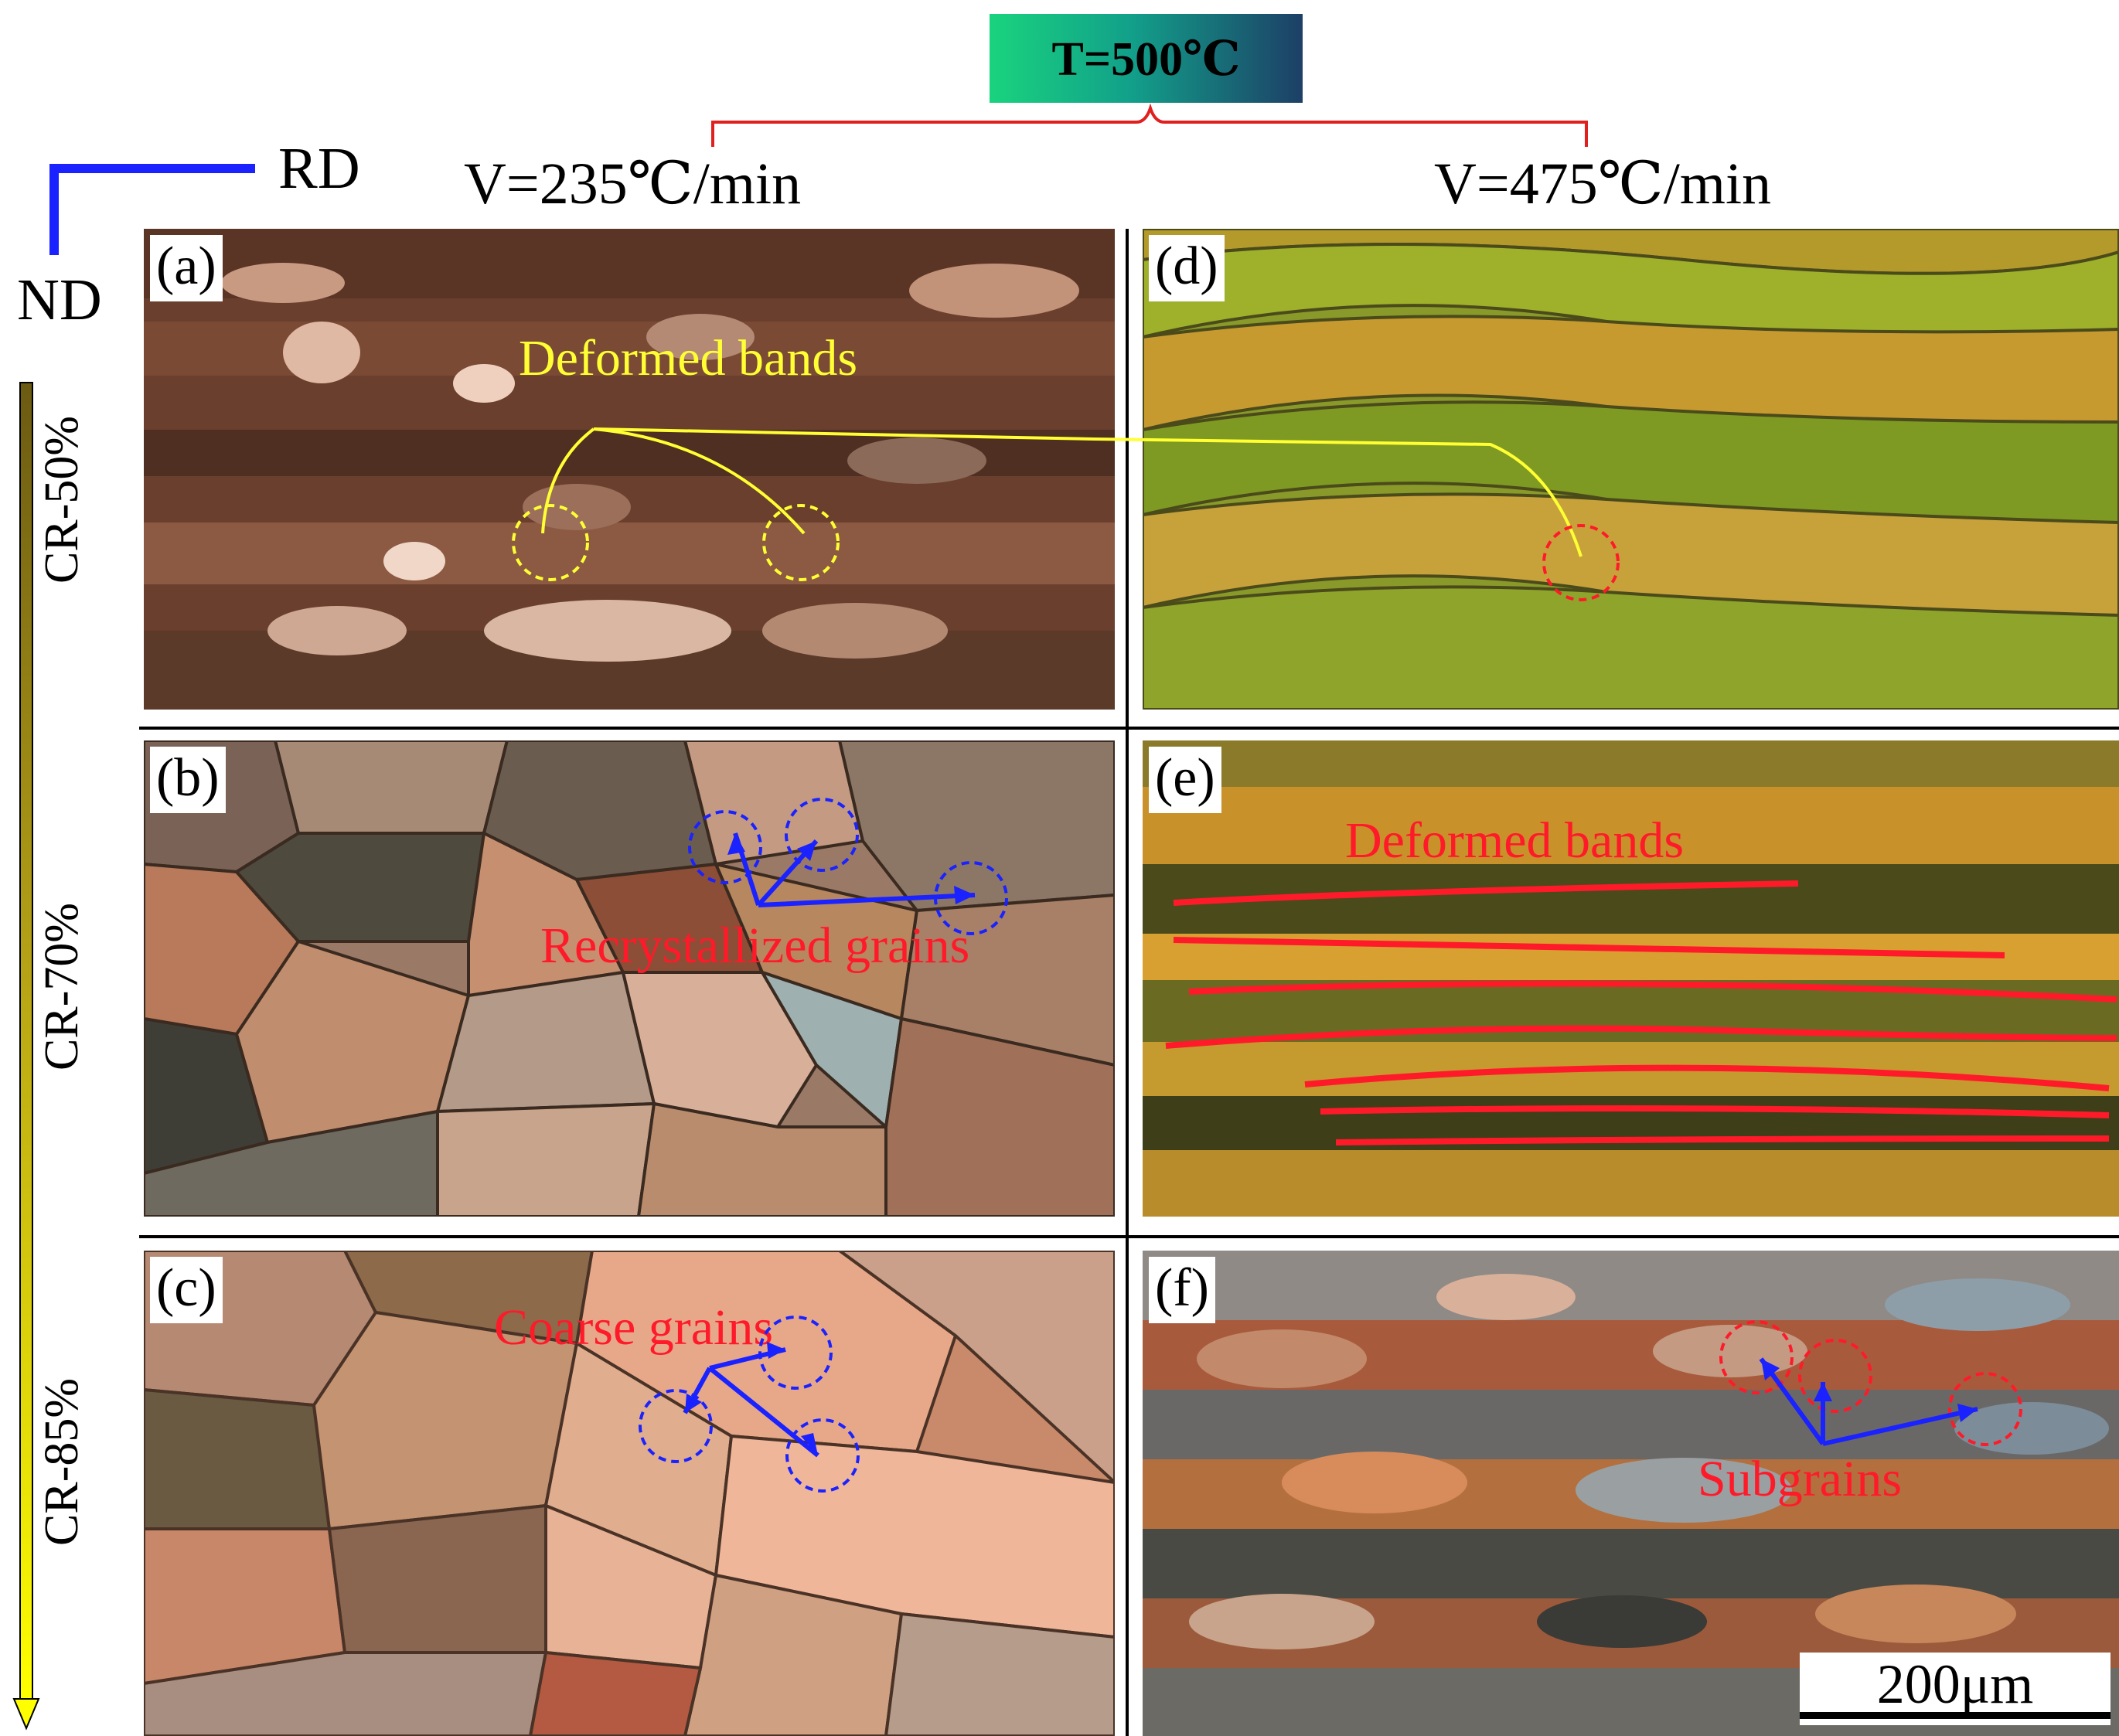 The height and width of the screenshot is (1736, 2119). I want to click on panel-b-label: (b), so click(188, 780).